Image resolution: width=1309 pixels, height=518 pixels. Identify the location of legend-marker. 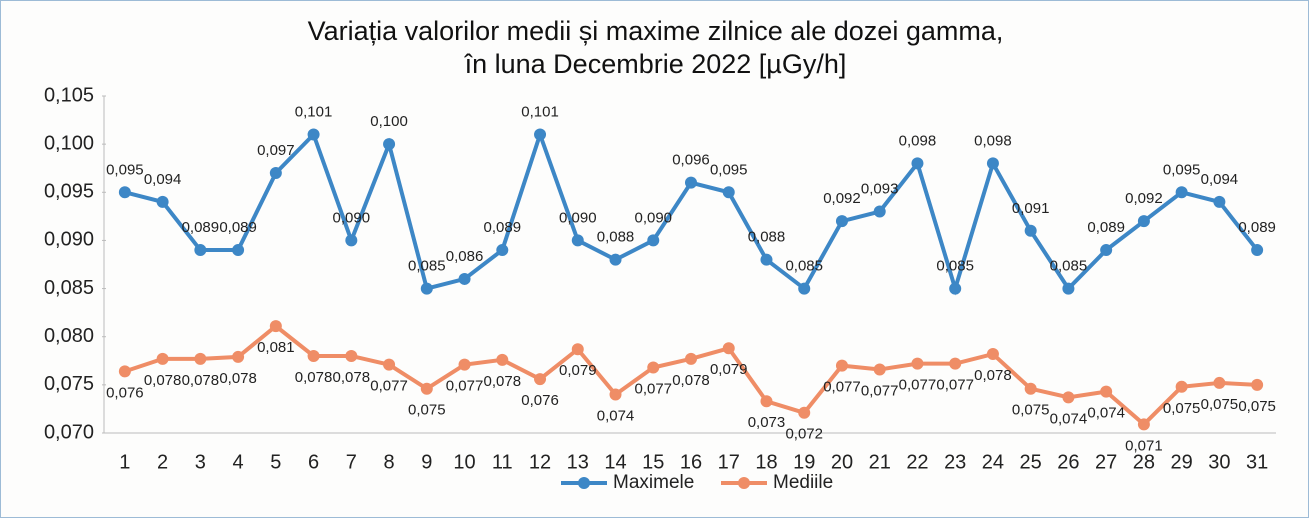
(744, 483).